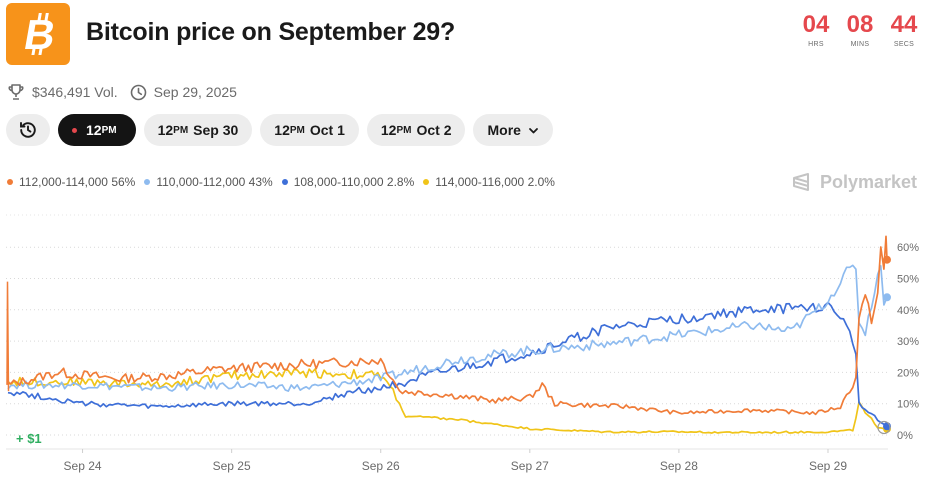 The image size is (926, 483). I want to click on legend-name: 114,000-116,000, so click(480, 182).